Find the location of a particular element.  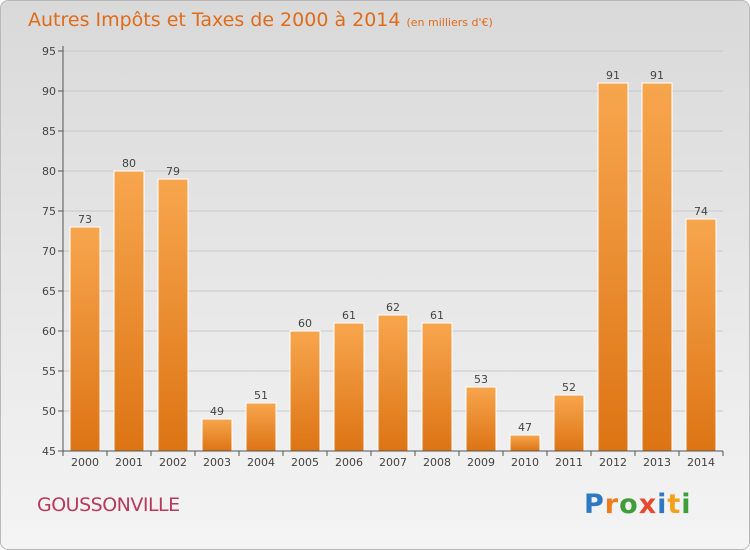

x-tick-label: 2000 is located at coordinates (85, 462).